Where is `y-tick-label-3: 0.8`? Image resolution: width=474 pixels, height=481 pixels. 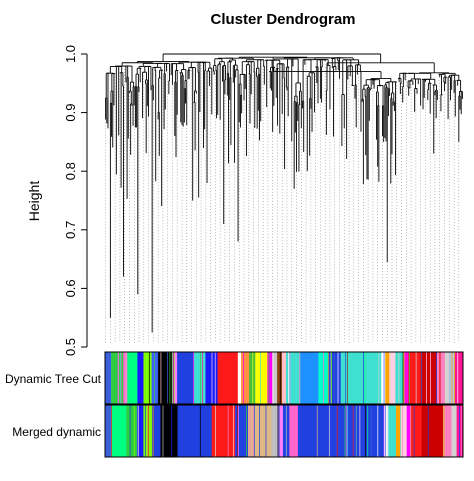
y-tick-label-3: 0.8 is located at coordinates (70, 171).